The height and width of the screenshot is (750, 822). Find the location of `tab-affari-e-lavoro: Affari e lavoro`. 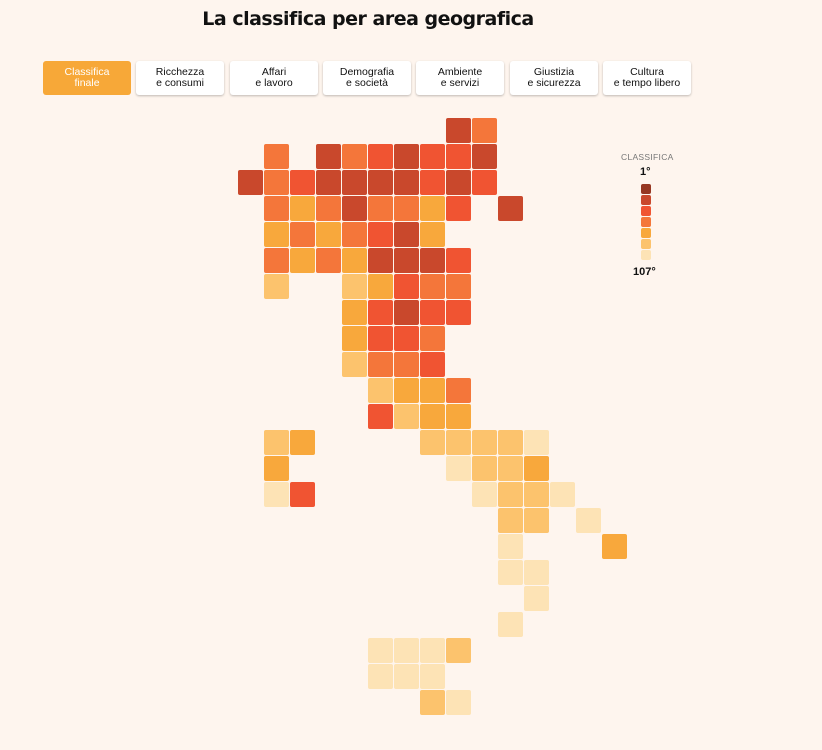

tab-affari-e-lavoro: Affari e lavoro is located at coordinates (274, 78).